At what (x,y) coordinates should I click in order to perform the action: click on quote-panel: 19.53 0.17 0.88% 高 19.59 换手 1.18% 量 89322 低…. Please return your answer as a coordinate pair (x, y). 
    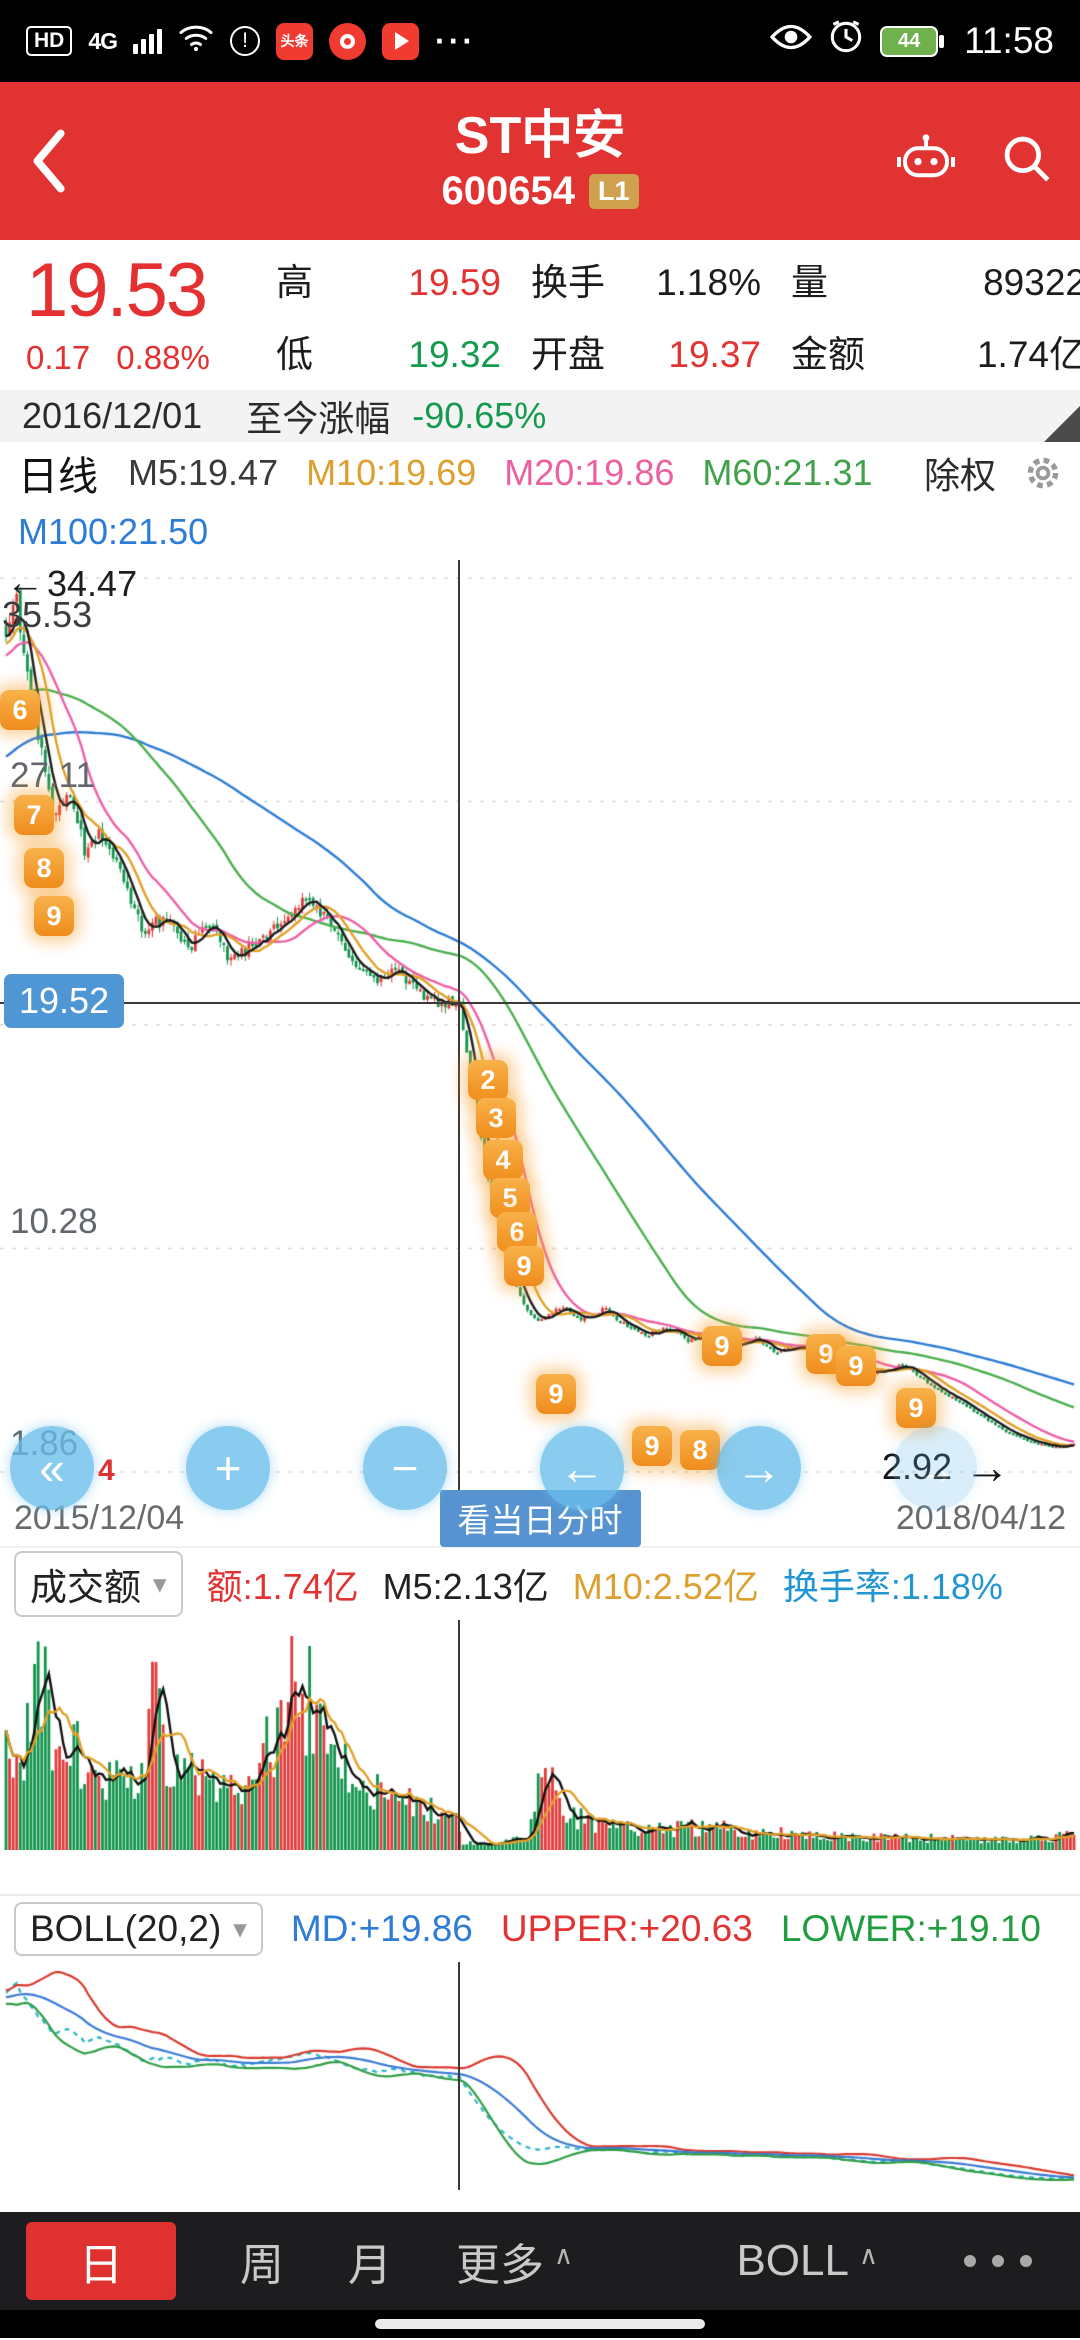
    Looking at the image, I should click on (540, 315).